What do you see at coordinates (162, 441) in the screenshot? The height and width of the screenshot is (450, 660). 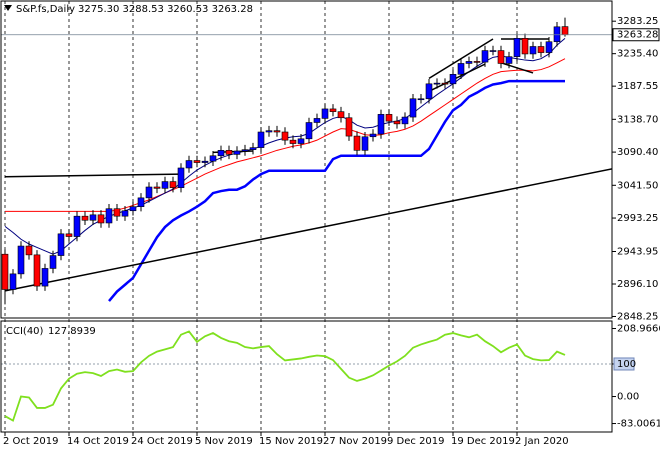 I see `x-tick-label: 24 Oct 2019` at bounding box center [162, 441].